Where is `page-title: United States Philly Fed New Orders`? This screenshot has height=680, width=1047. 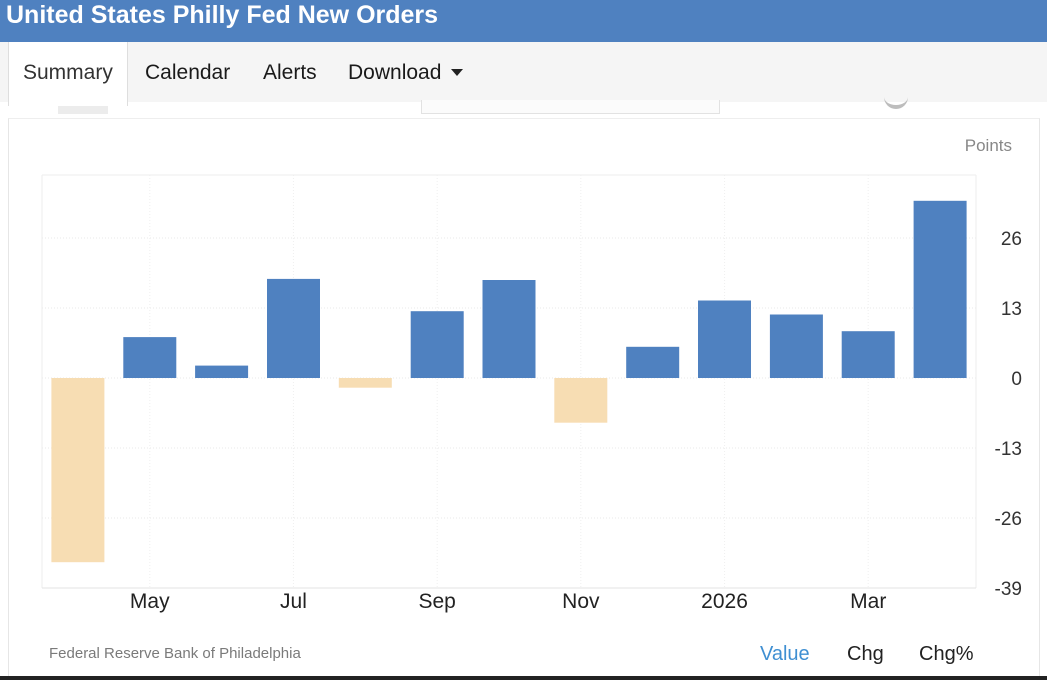
page-title: United States Philly Fed New Orders is located at coordinates (222, 15).